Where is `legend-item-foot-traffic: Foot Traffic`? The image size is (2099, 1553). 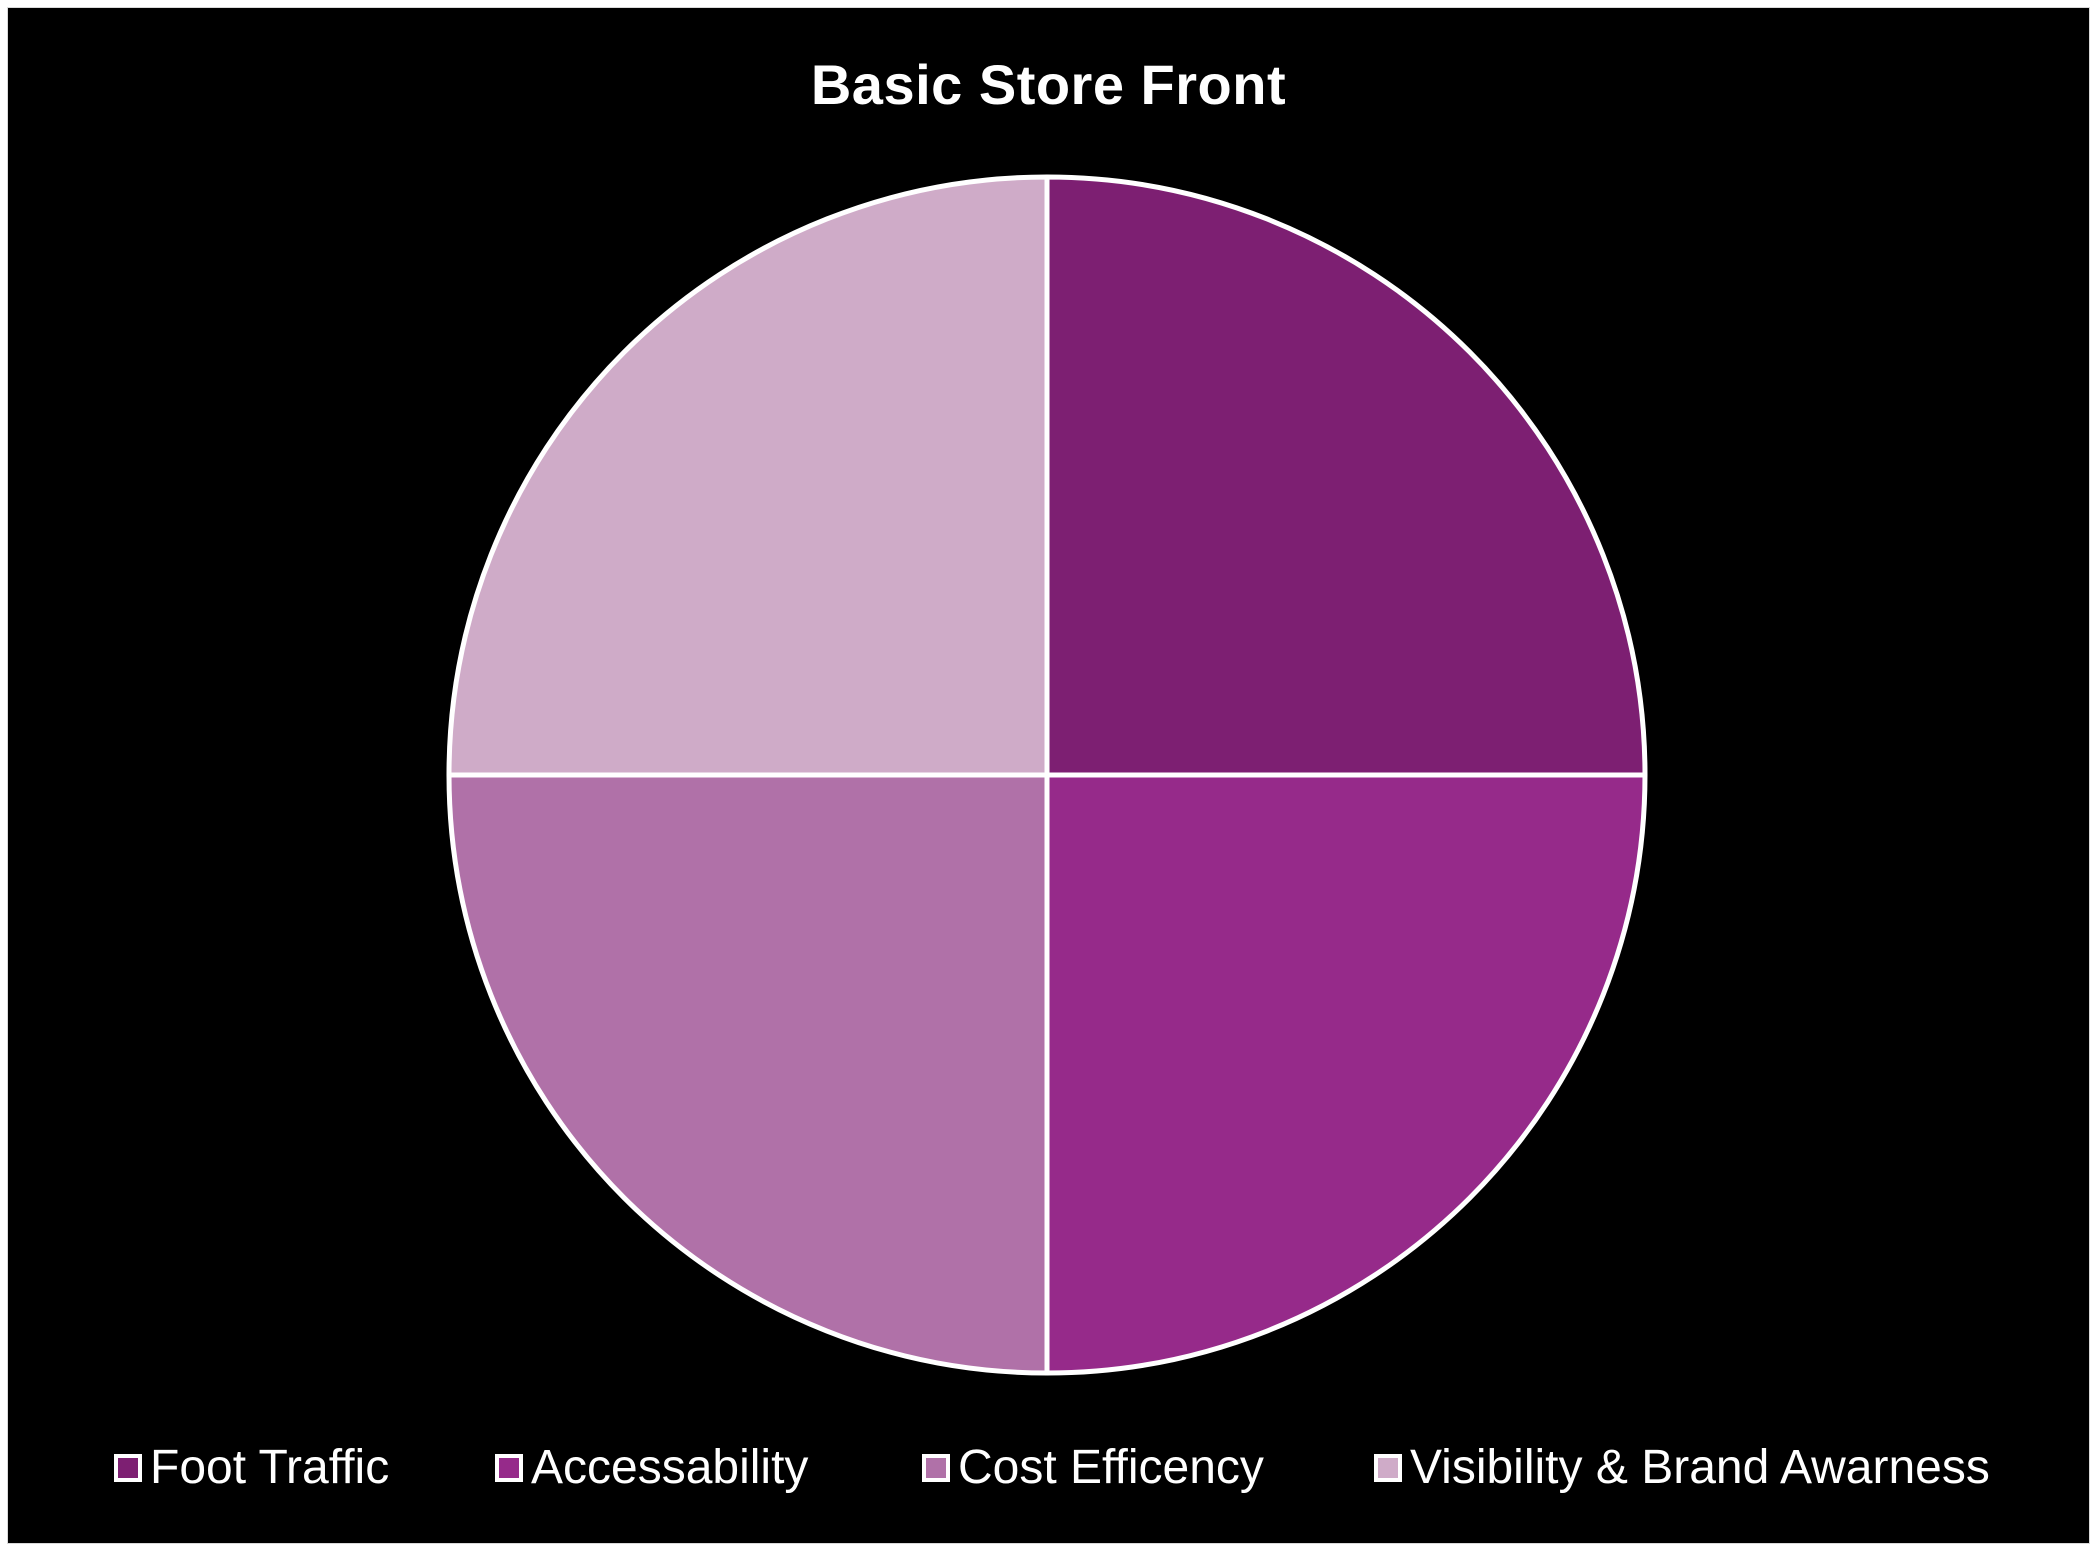 legend-item-foot-traffic: Foot Traffic is located at coordinates (251, 1468).